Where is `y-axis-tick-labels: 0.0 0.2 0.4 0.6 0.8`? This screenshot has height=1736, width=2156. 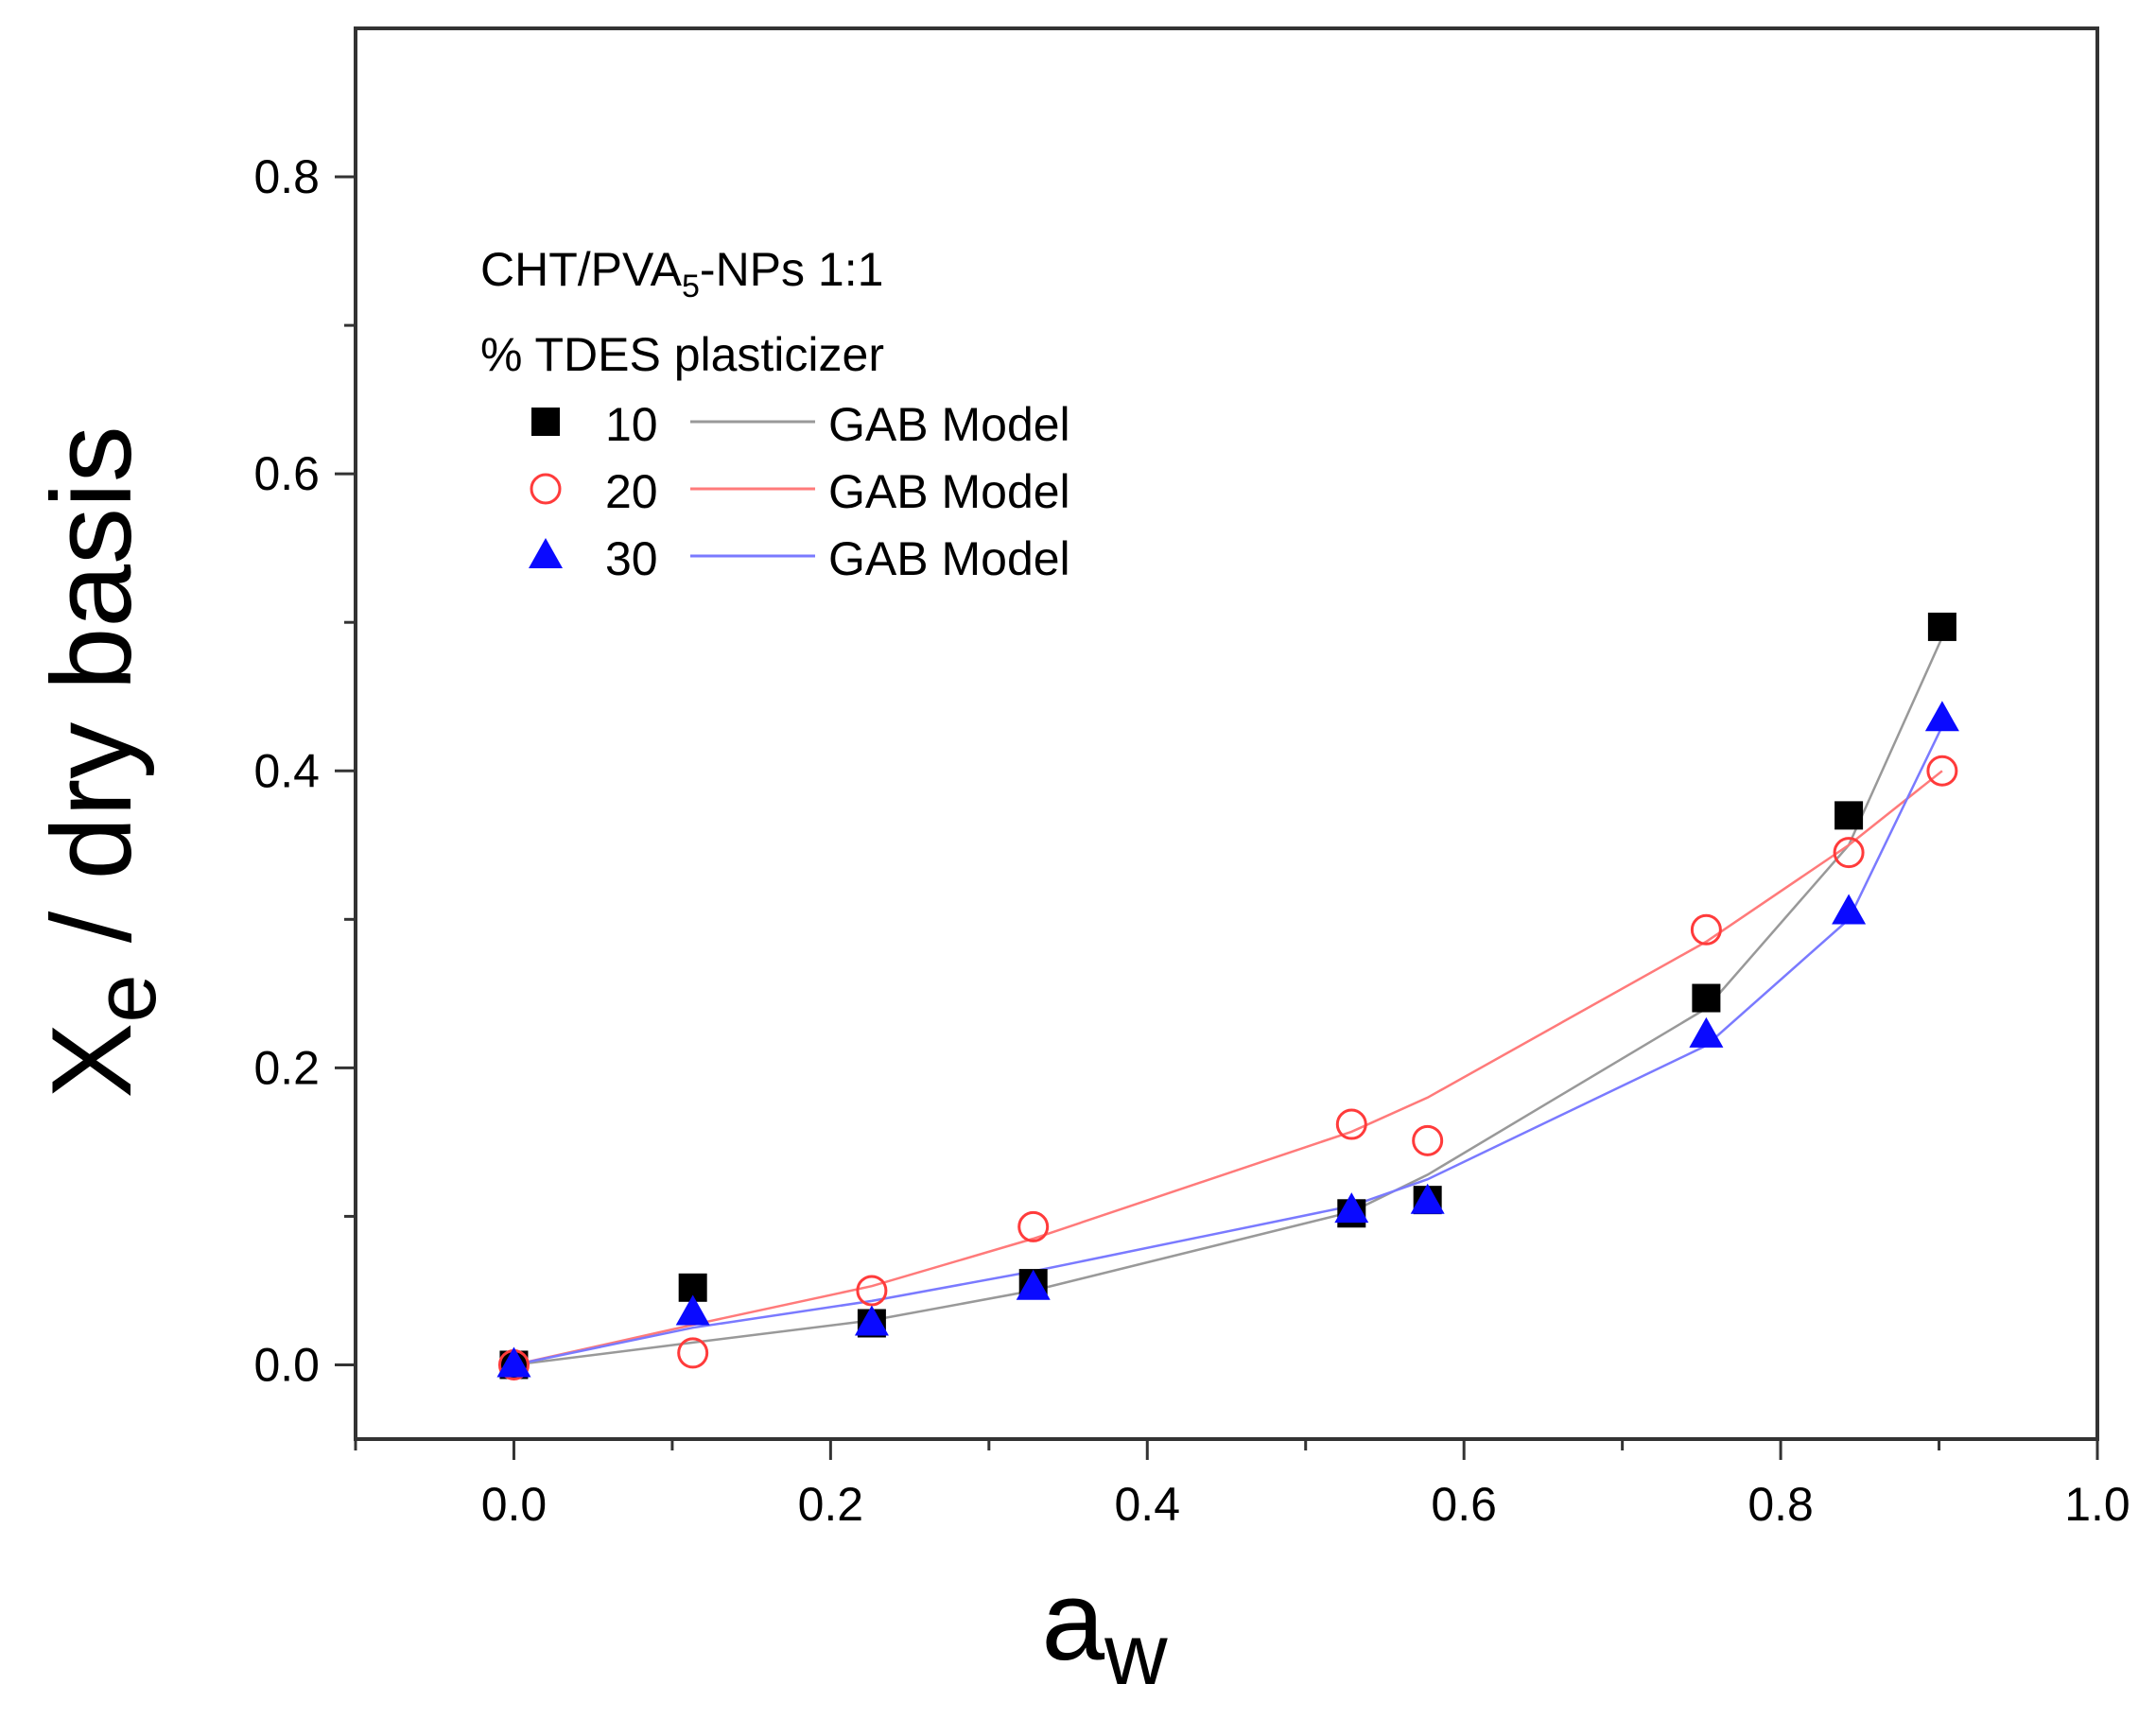 y-axis-tick-labels: 0.0 0.2 0.4 0.6 0.8 is located at coordinates (286, 770).